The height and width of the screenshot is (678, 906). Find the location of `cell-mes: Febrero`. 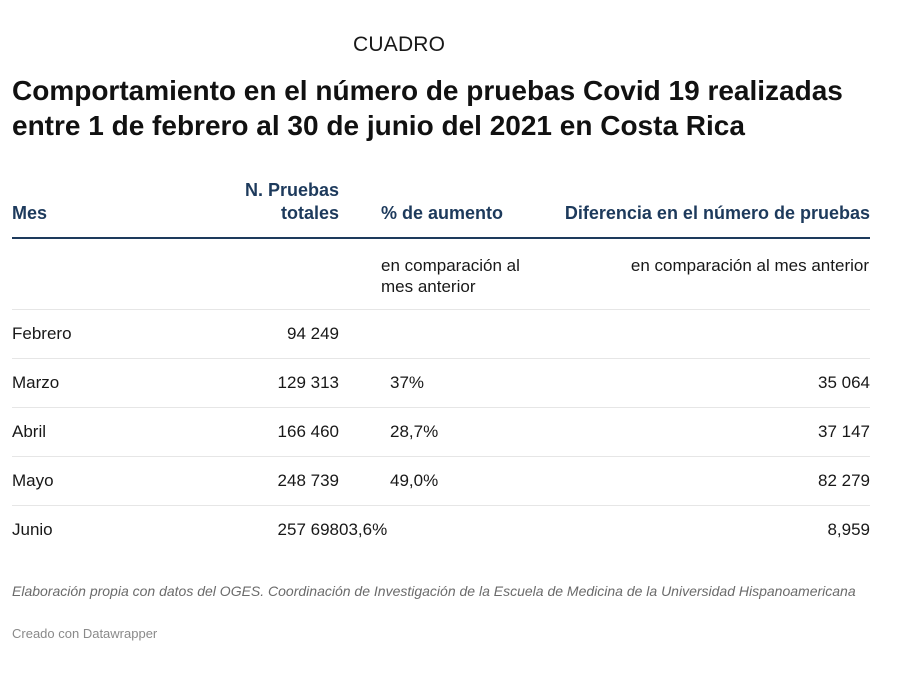

cell-mes: Febrero is located at coordinates (112, 334).